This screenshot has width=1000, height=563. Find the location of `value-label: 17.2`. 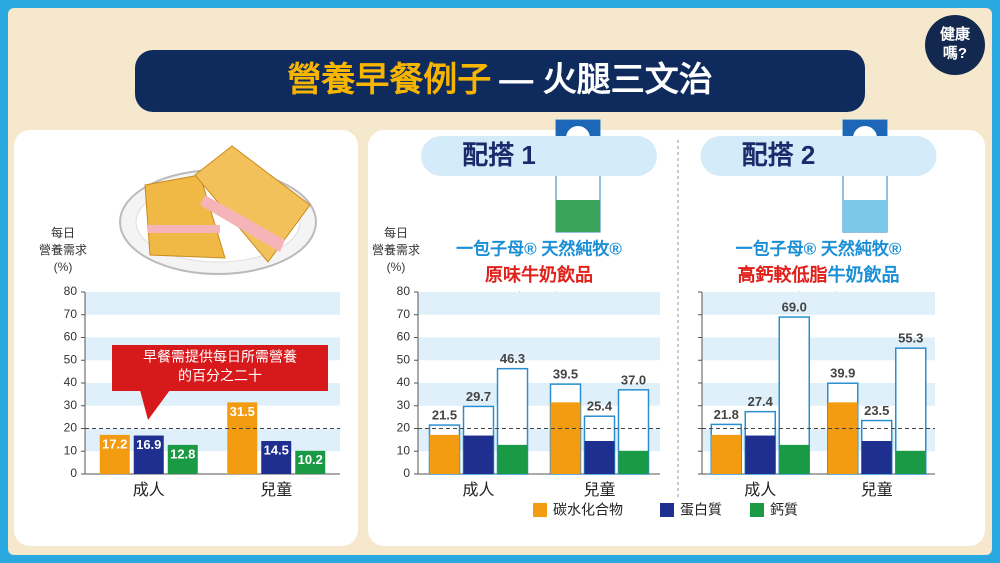

value-label: 17.2 is located at coordinates (114, 443).